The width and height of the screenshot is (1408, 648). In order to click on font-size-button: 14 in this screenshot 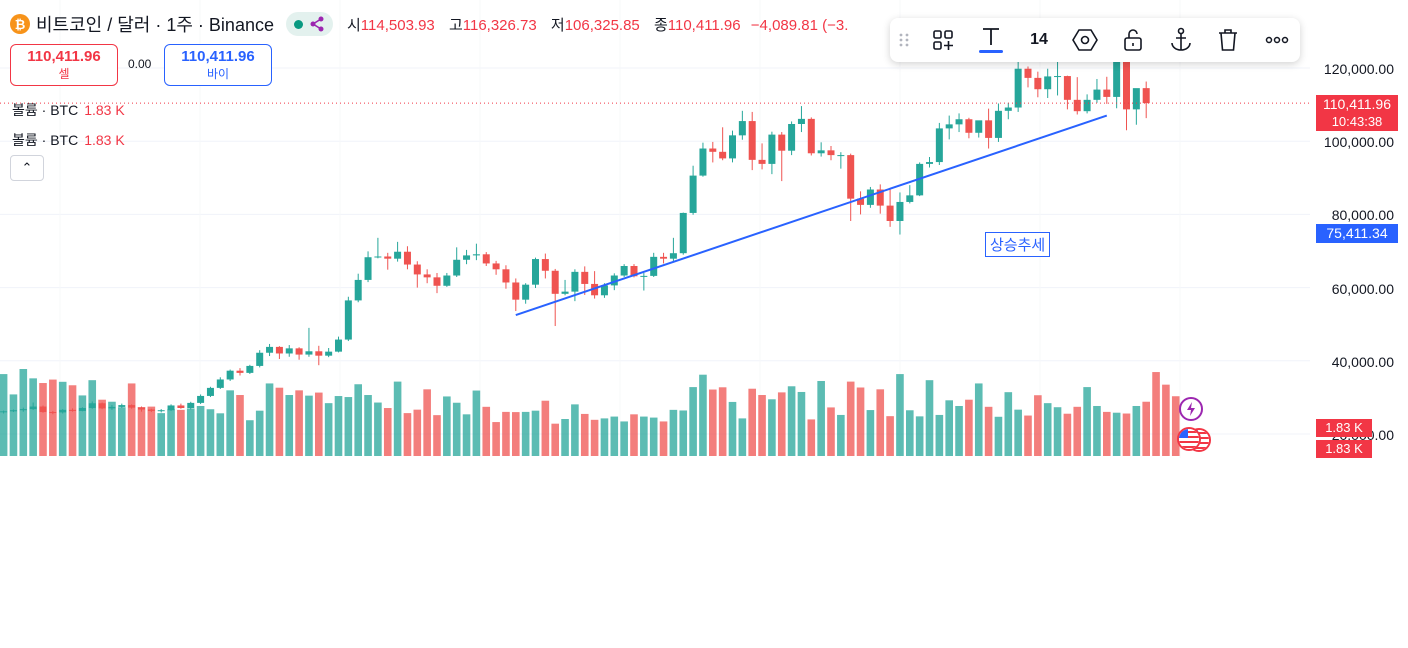, I will do `click(1039, 40)`.